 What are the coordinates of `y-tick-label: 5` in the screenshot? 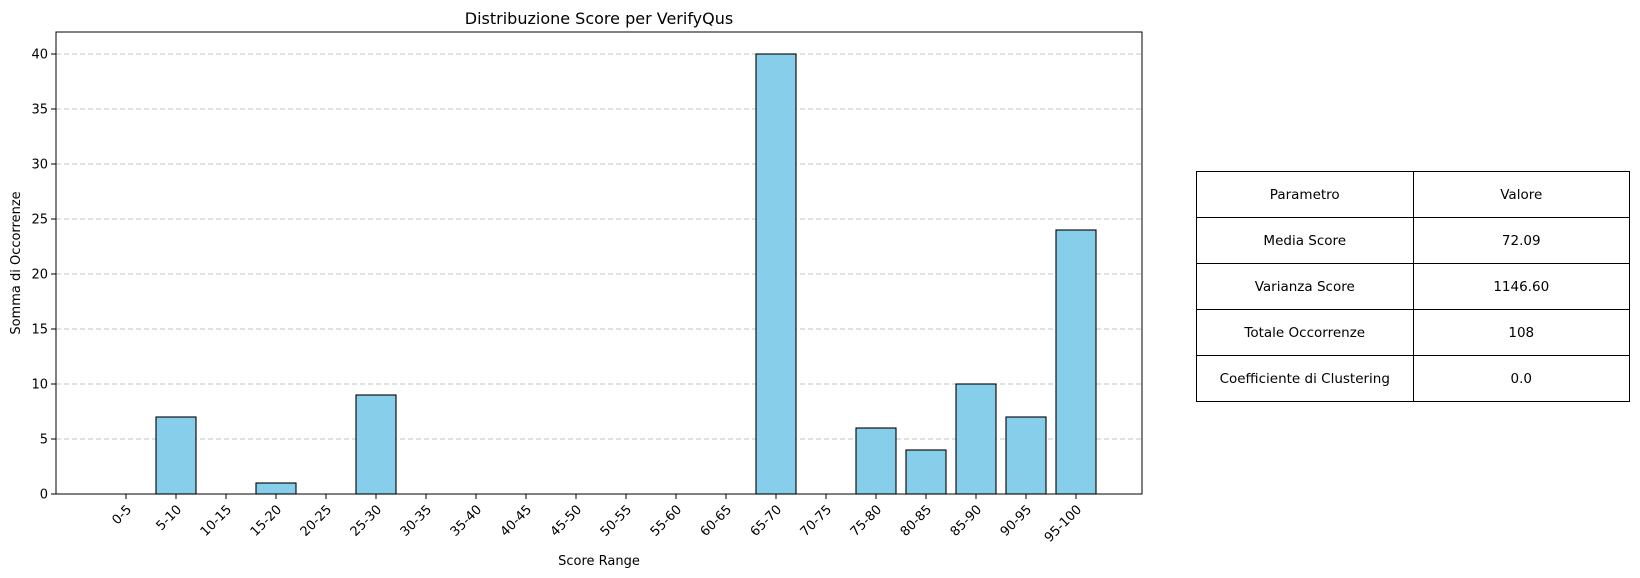 It's located at (44, 440).